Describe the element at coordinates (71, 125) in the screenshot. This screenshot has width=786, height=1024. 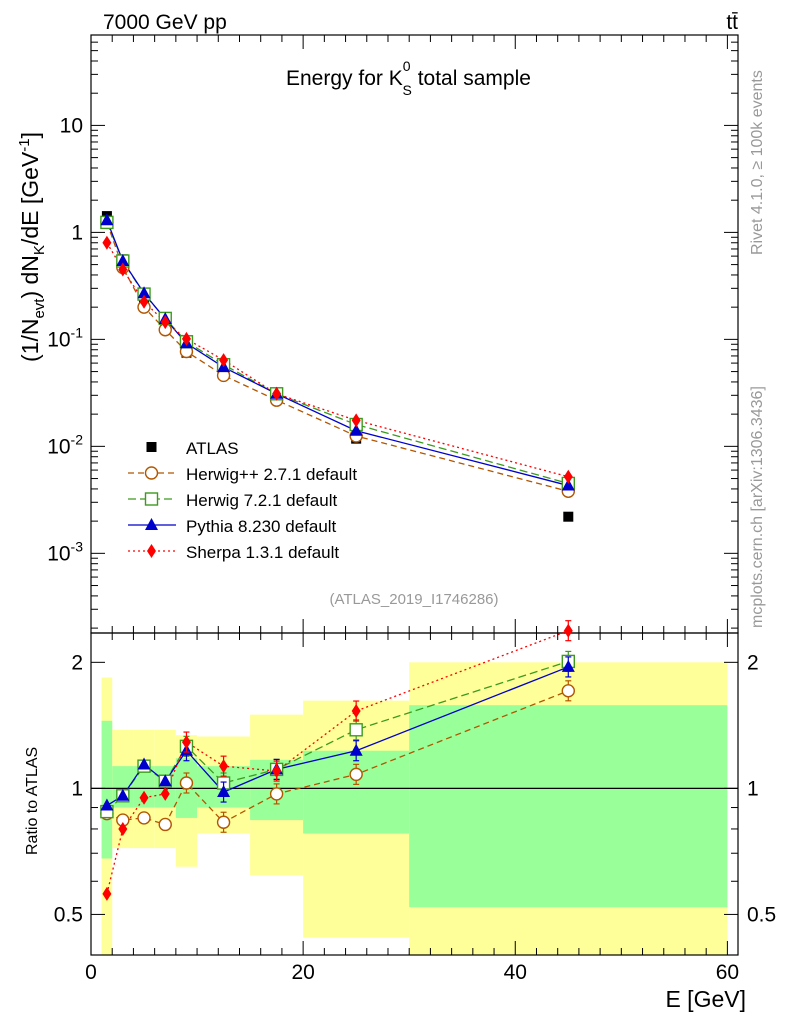
I see `y-tick-label: 10` at that location.